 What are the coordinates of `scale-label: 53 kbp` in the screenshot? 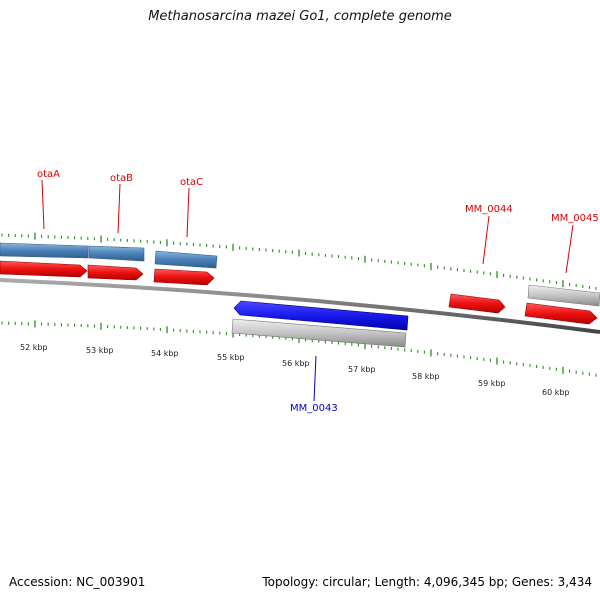 It's located at (100, 350).